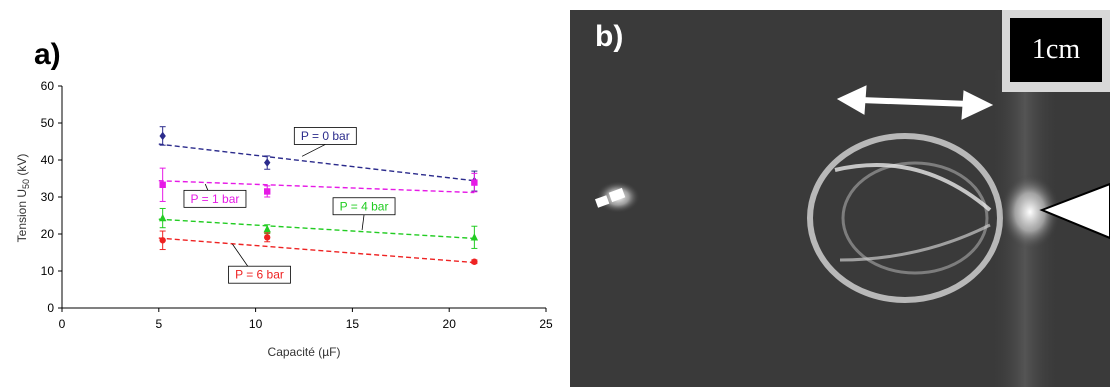  I want to click on y-tick-label: 20, so click(48, 234).